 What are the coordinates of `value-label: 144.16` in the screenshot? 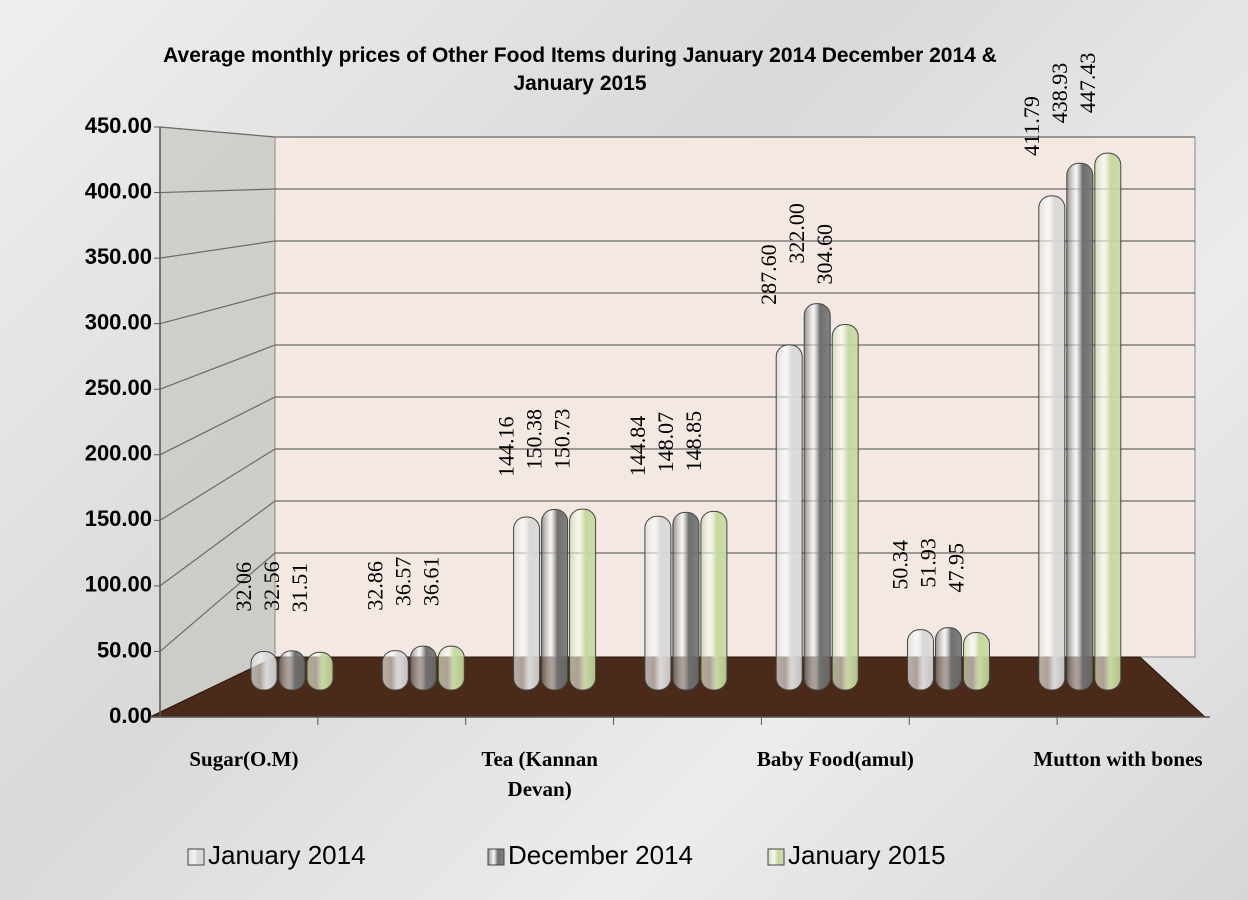 It's located at (506, 447).